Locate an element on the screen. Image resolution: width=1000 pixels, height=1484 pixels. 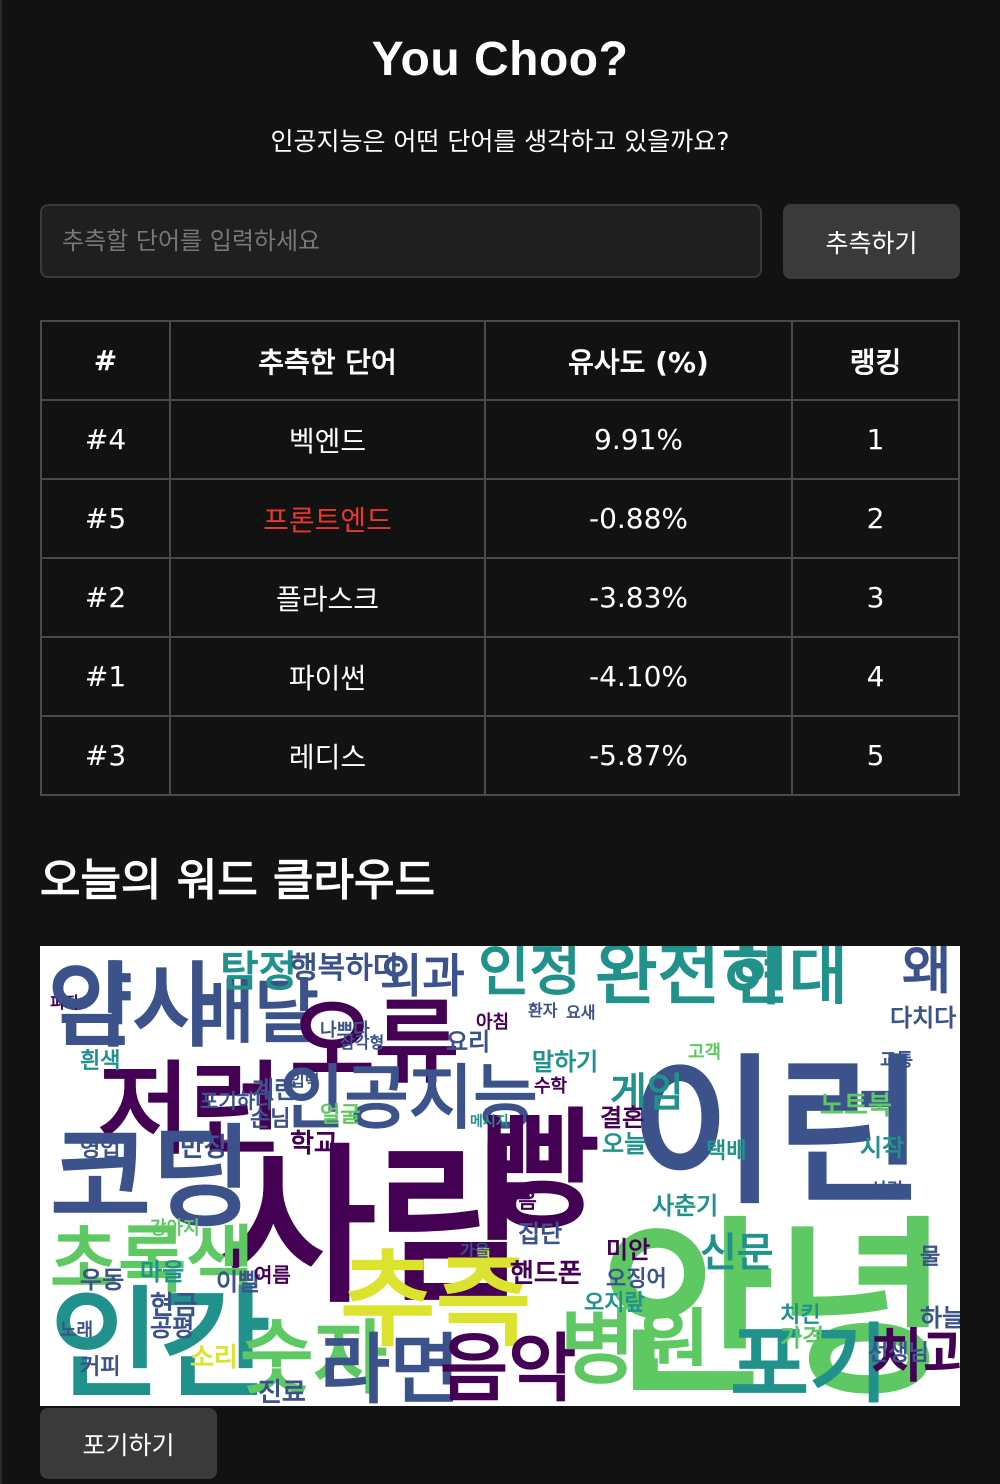
cloud-word: 치과 is located at coordinates (915, 1356).